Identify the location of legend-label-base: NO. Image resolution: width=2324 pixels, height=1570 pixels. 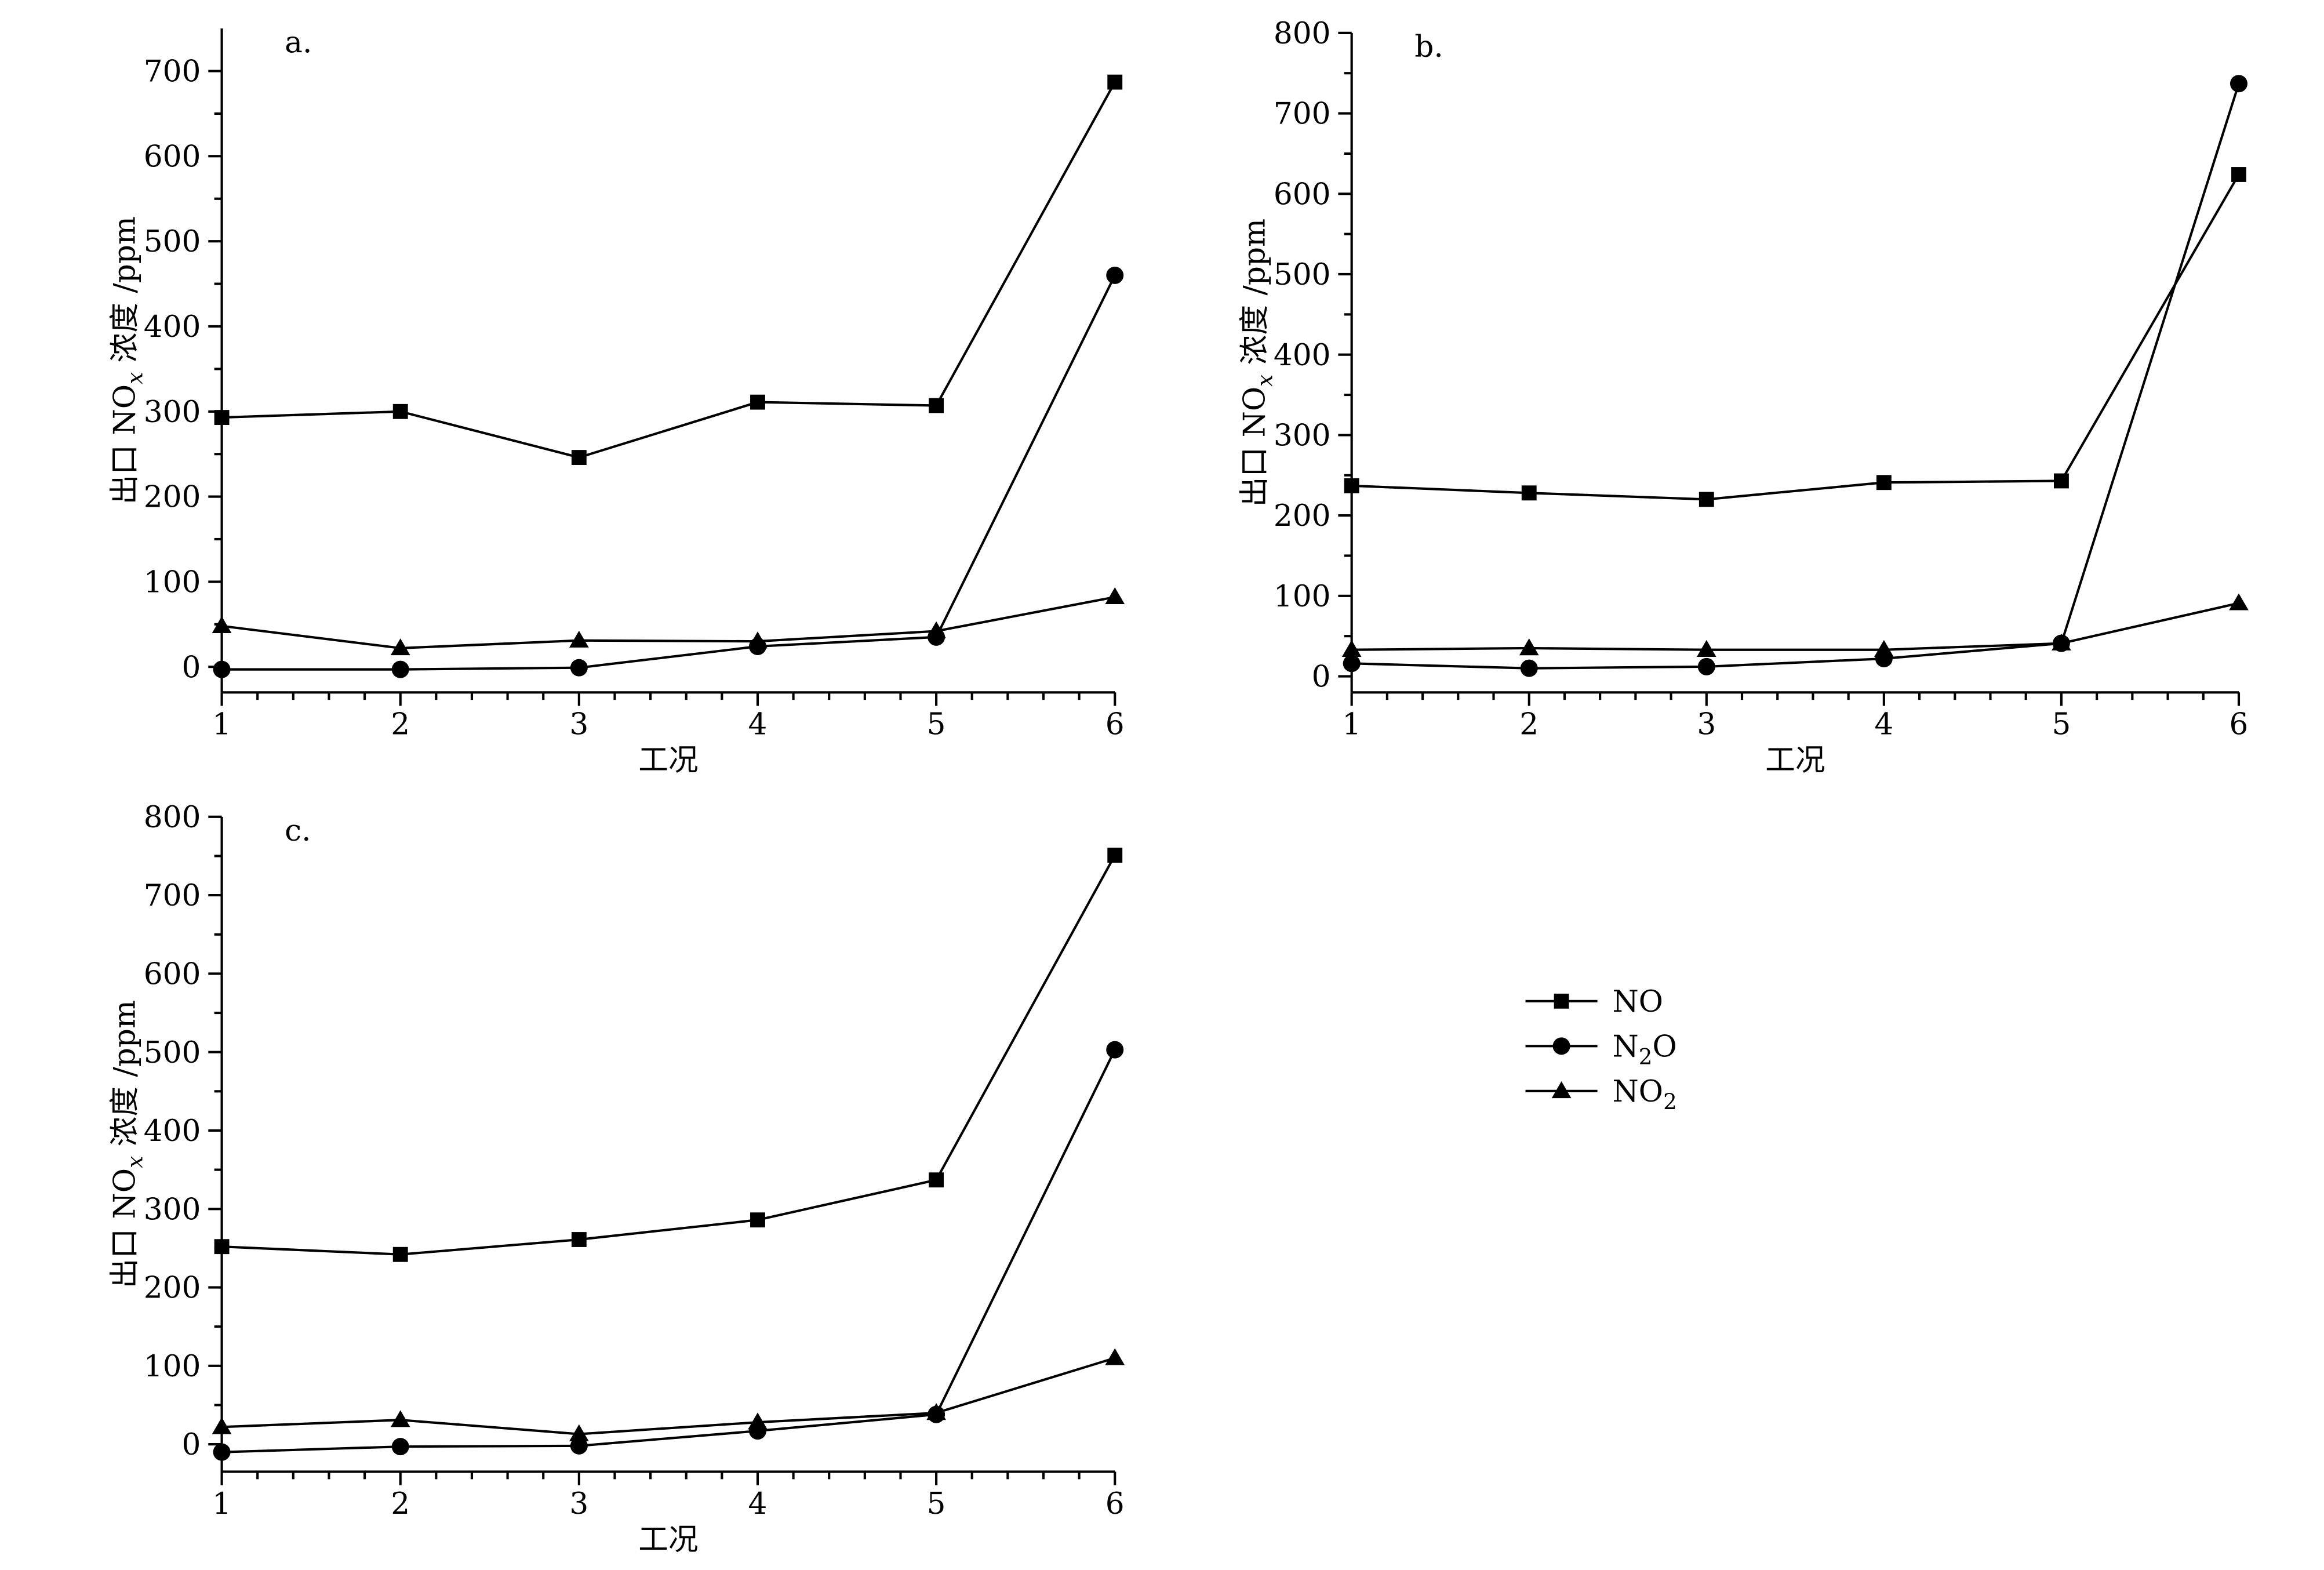
(1637, 1002).